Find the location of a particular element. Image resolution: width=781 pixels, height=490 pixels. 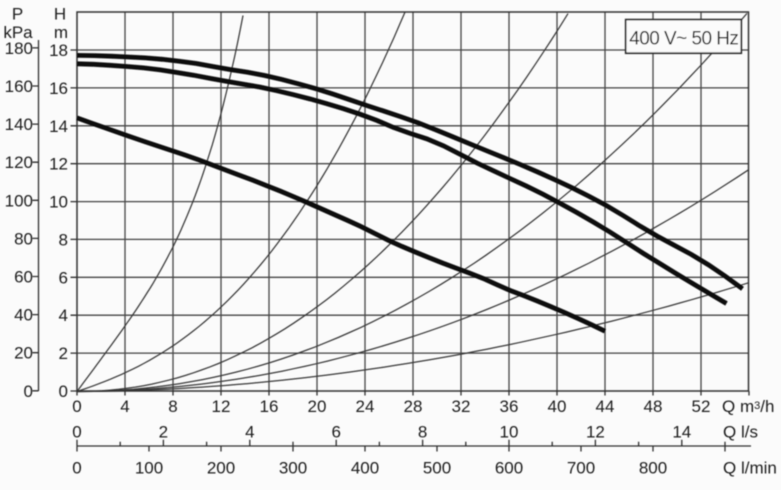

svg-text: 300 is located at coordinates (293, 468).